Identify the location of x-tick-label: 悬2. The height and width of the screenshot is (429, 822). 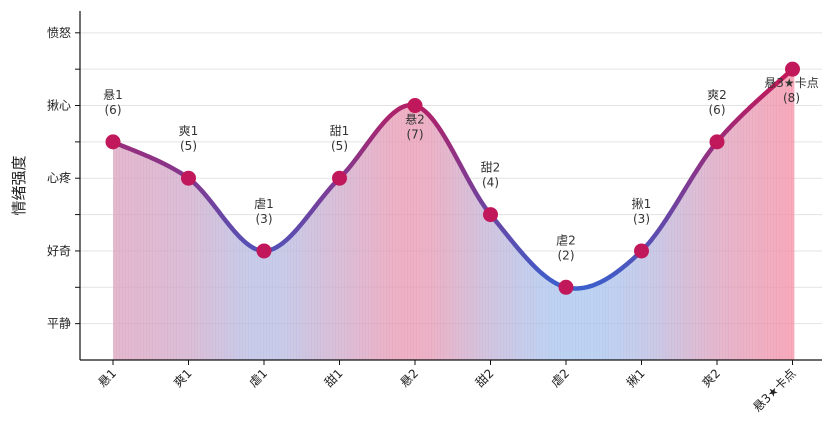
(409, 378).